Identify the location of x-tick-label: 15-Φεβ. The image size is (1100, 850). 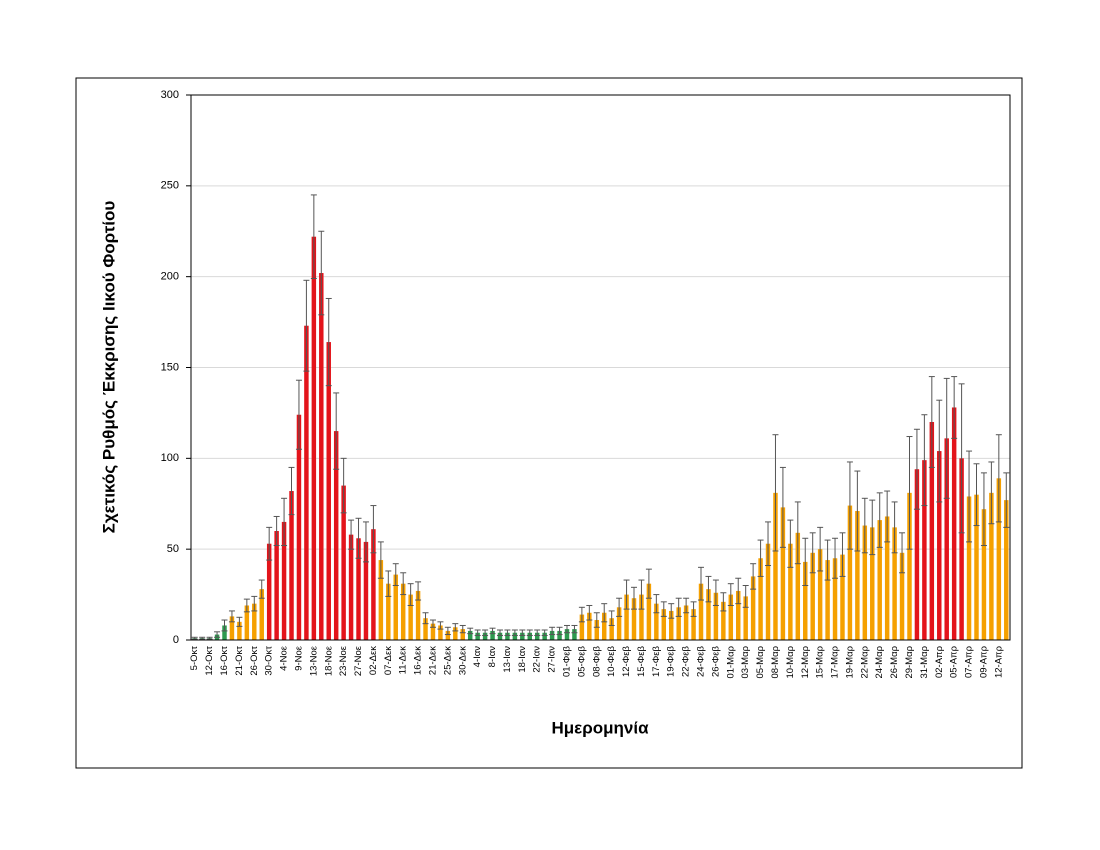
(641, 661).